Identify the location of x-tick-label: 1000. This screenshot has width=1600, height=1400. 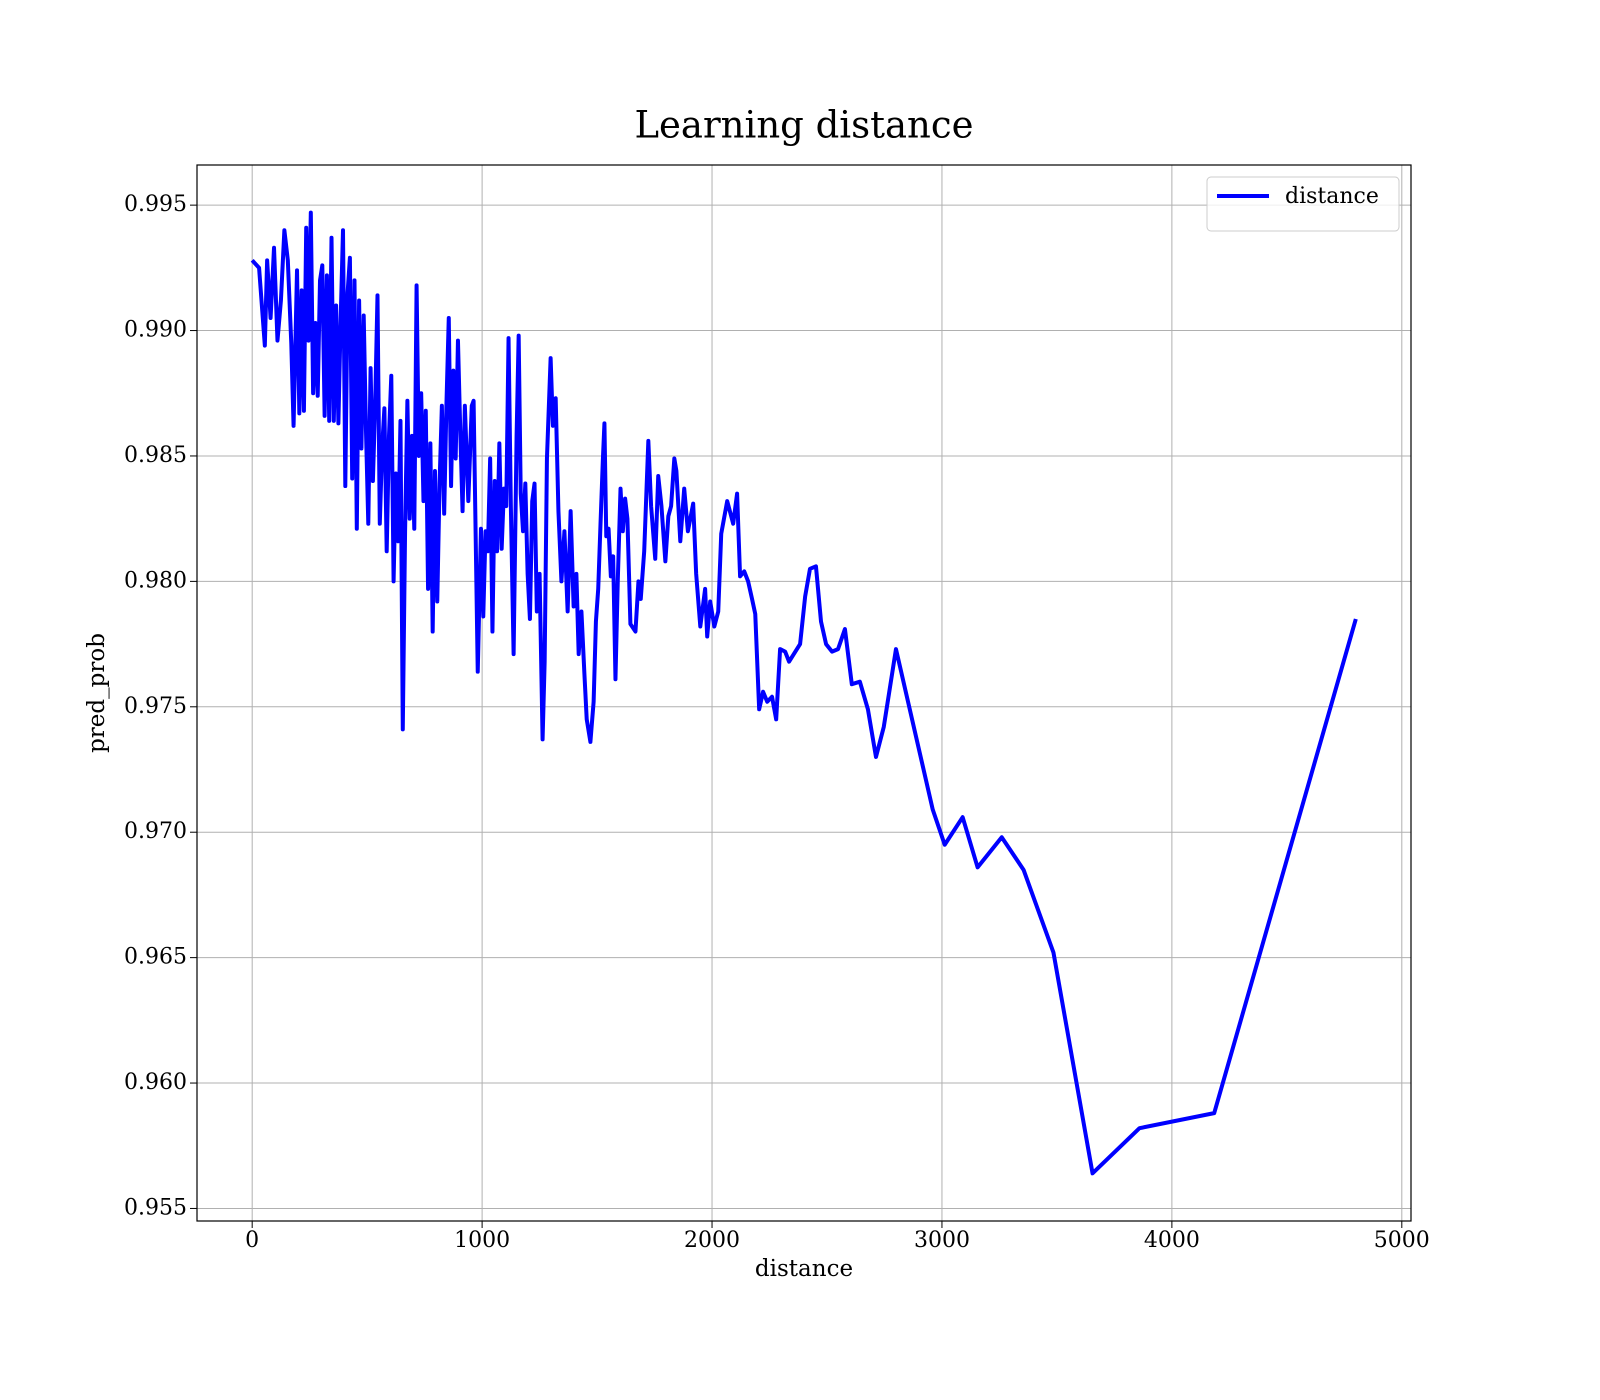
(482, 1240).